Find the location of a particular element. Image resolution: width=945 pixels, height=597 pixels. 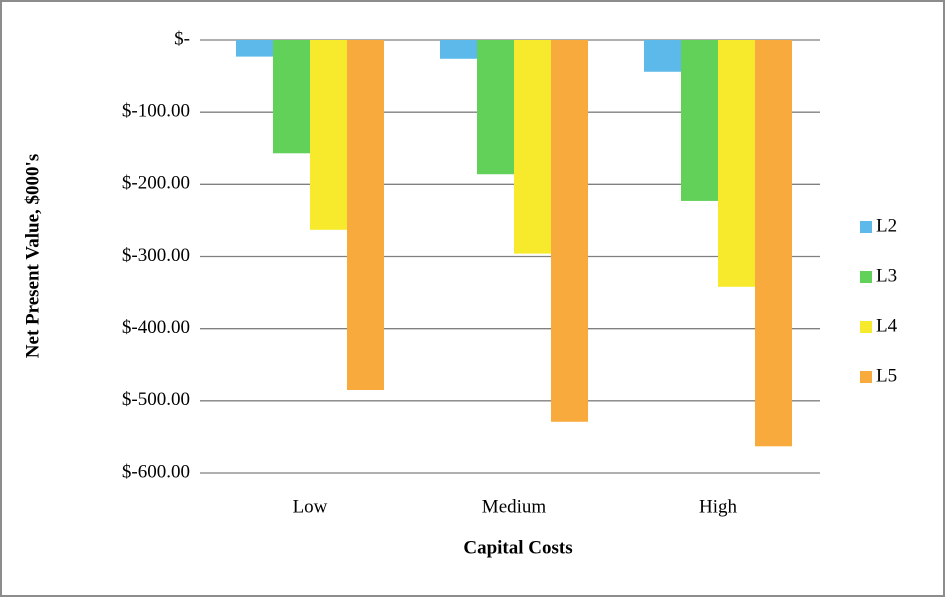

y-tick-label: $-300.00 is located at coordinates (156, 255).